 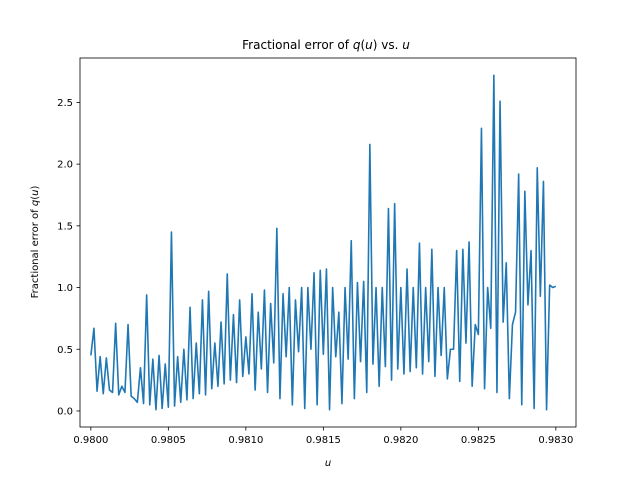 I want to click on y-tick-label: 1.5, so click(x=65, y=226).